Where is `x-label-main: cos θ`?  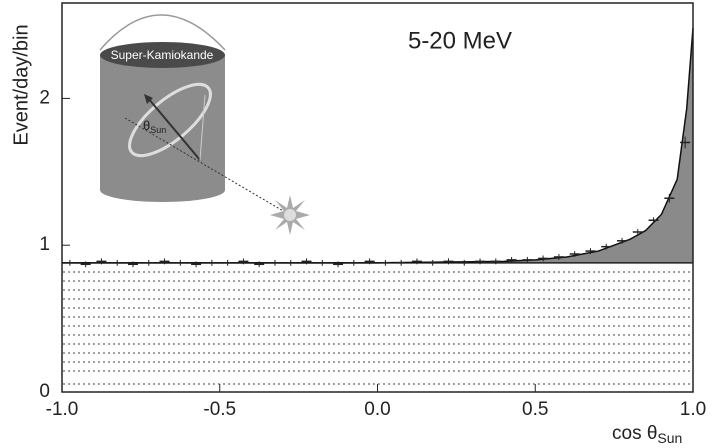 x-label-main: cos θ is located at coordinates (634, 433).